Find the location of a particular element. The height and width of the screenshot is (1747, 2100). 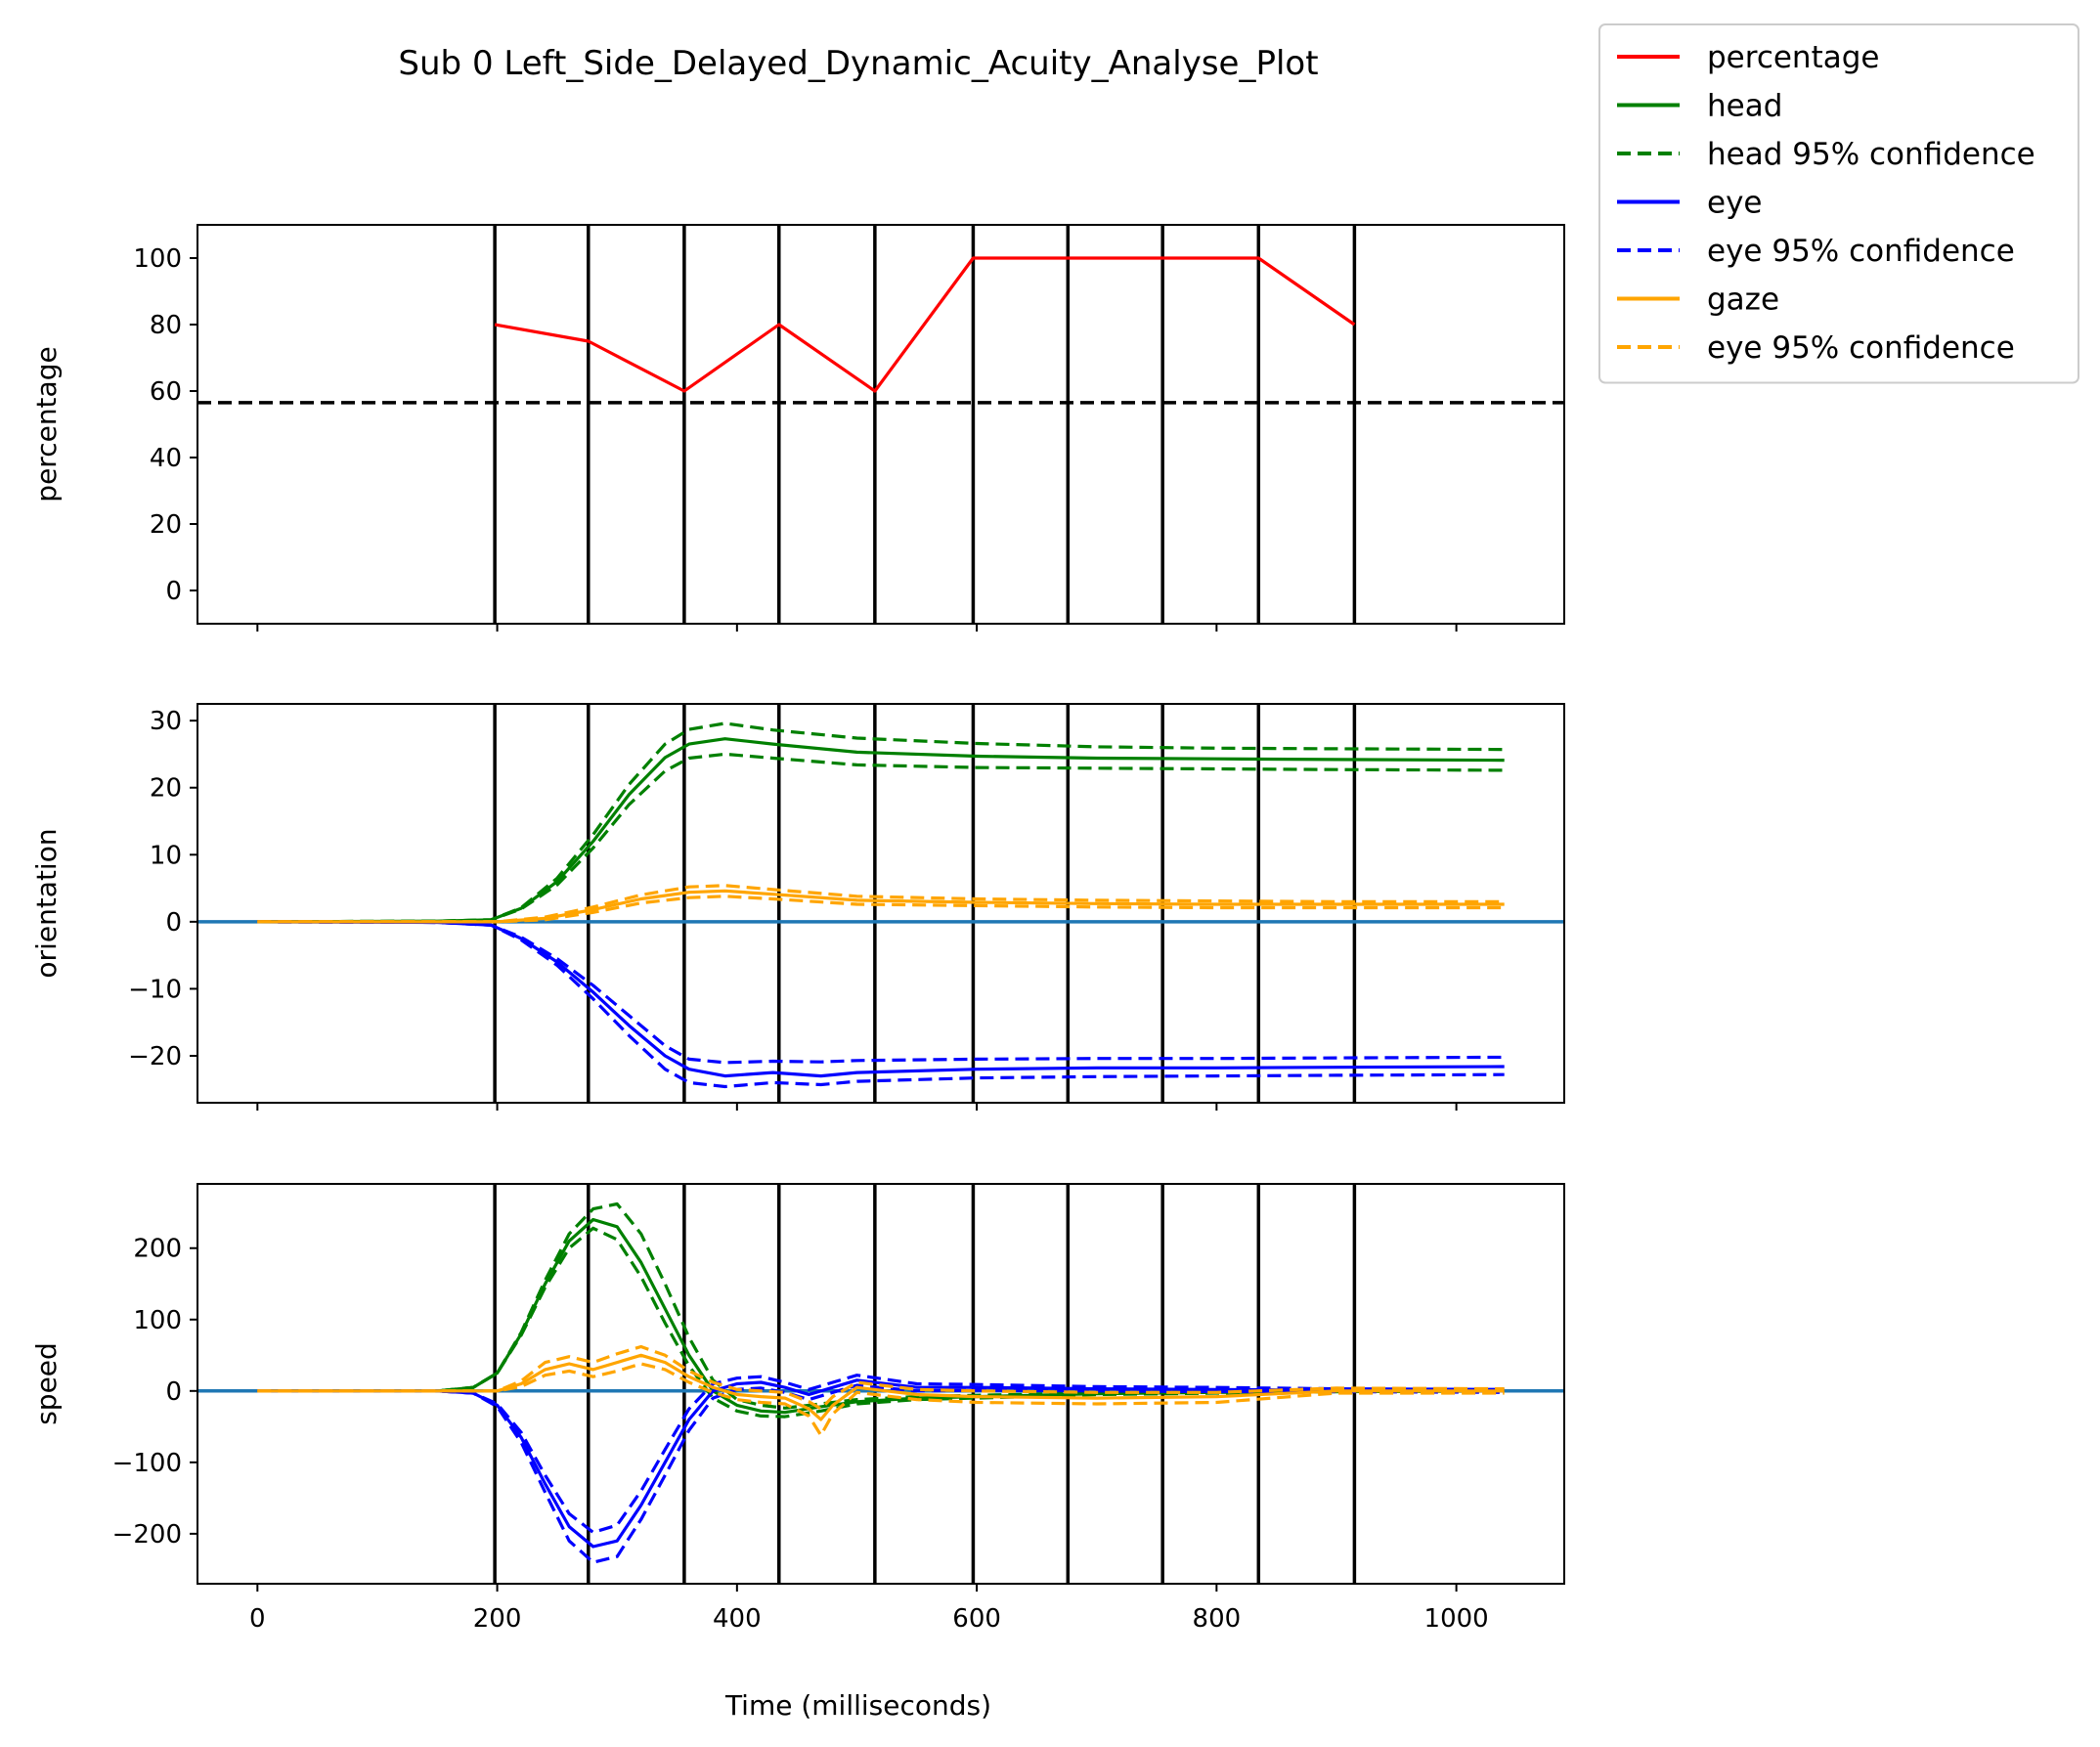

y-axis-label: speed is located at coordinates (47, 1383).